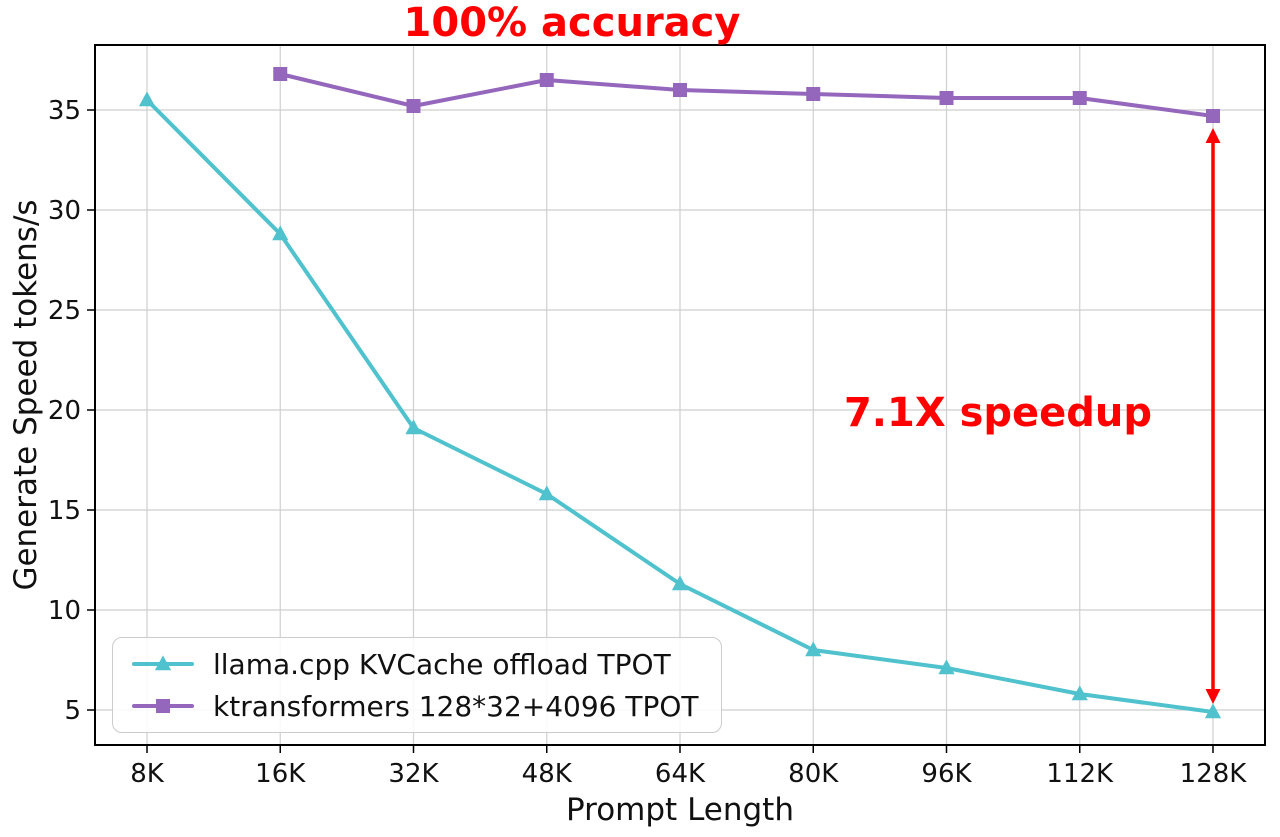 The width and height of the screenshot is (1280, 837). I want to click on speedup-annotation: 7.1X speedup, so click(998, 413).